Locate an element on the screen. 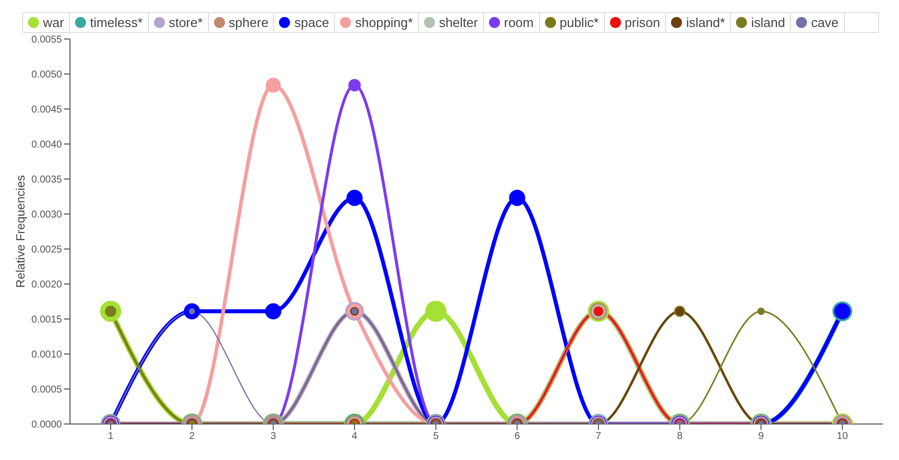  x-tick-label: 3 is located at coordinates (273, 436).